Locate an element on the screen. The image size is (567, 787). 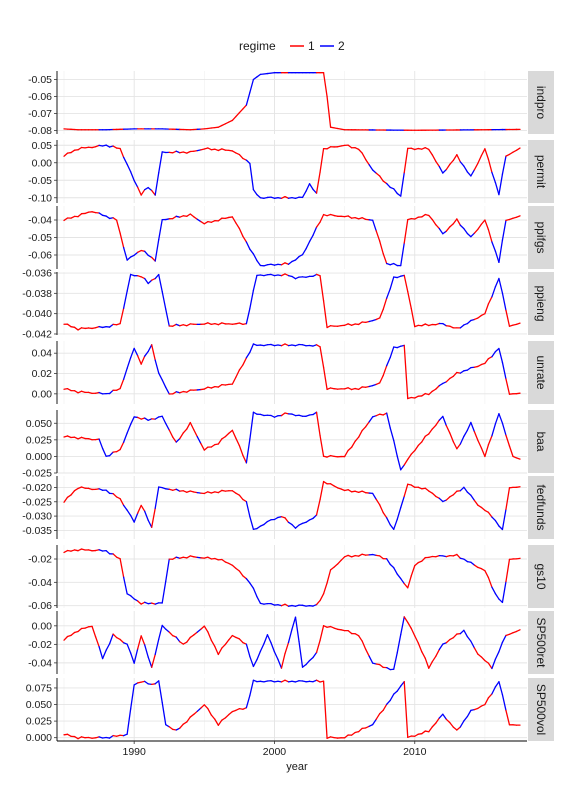
facet-strip-label: SP500ret is located at coordinates (541, 642).